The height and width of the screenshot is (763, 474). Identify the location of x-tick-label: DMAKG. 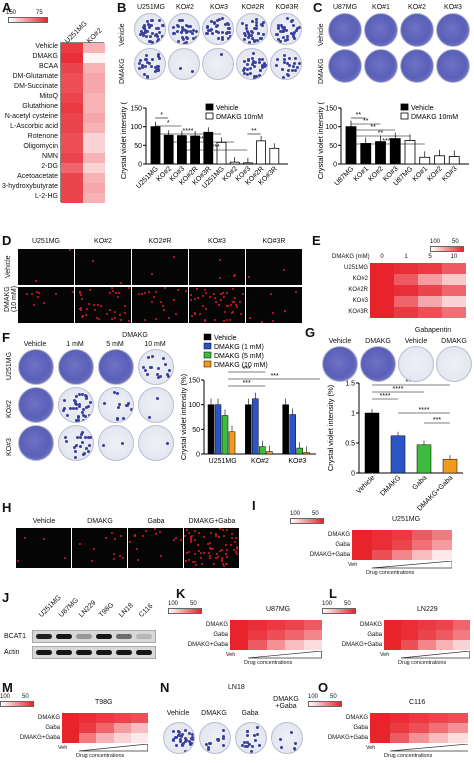
(390, 485).